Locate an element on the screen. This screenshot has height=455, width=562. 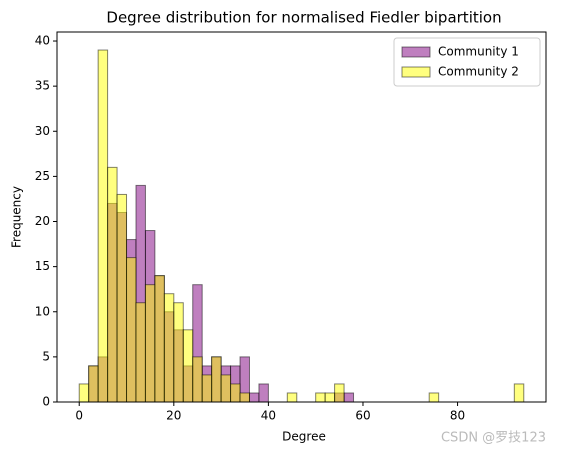
x-tick-label: 60 is located at coordinates (362, 416).